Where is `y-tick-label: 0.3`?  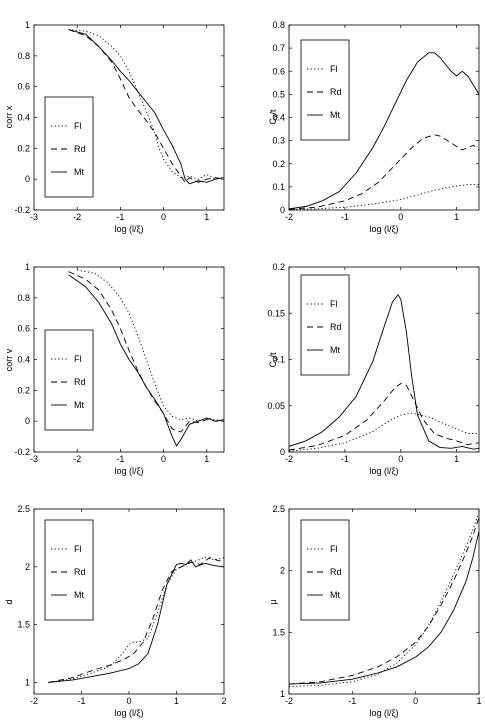 y-tick-label: 0.3 is located at coordinates (278, 141).